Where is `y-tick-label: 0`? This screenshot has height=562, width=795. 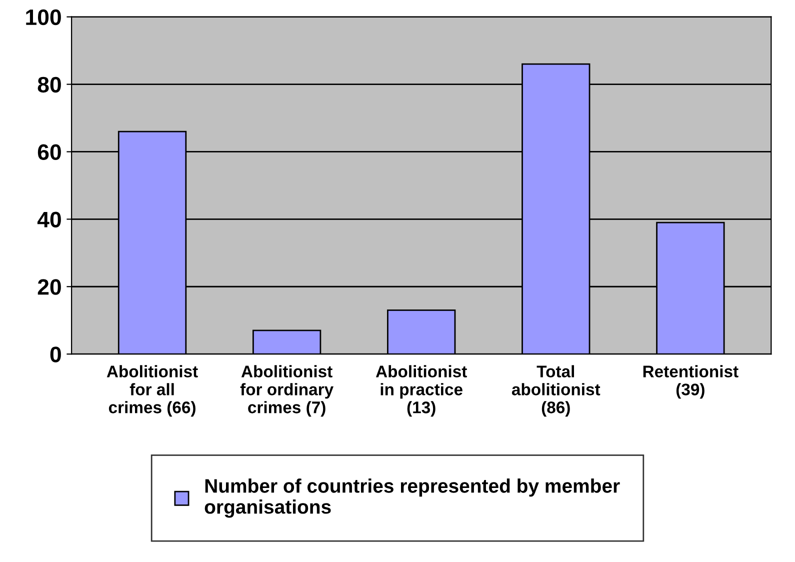
y-tick-label: 0 is located at coordinates (55, 354).